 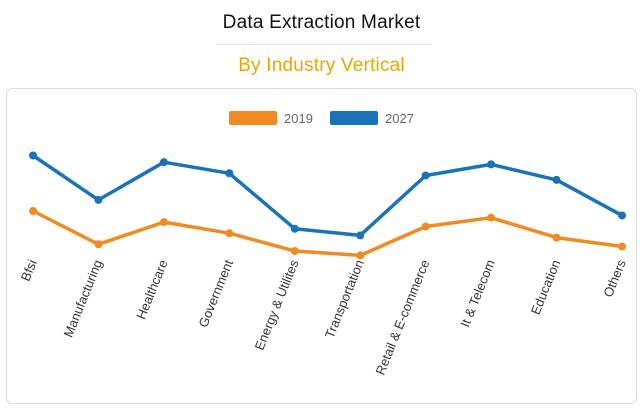 I want to click on chart-title: Data Extraction Market, so click(x=321, y=22).